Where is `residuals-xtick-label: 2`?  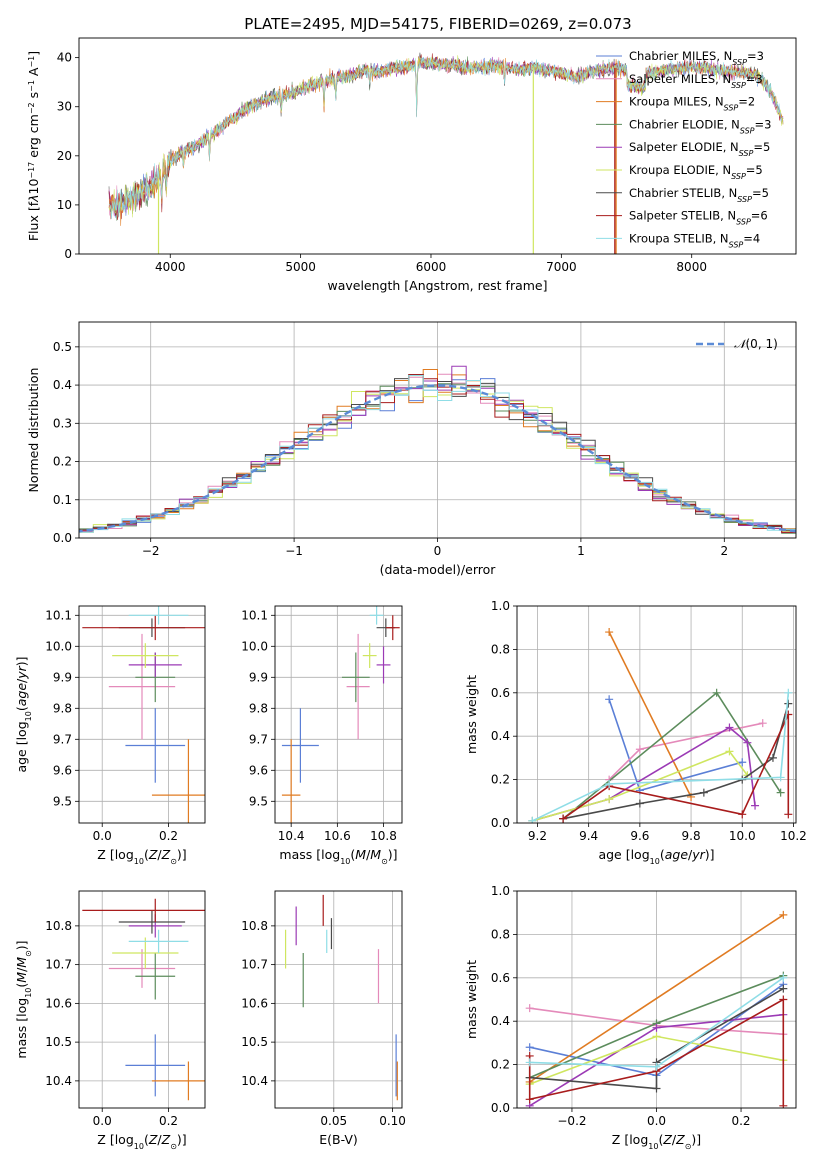
residuals-xtick-label: 2 is located at coordinates (724, 551).